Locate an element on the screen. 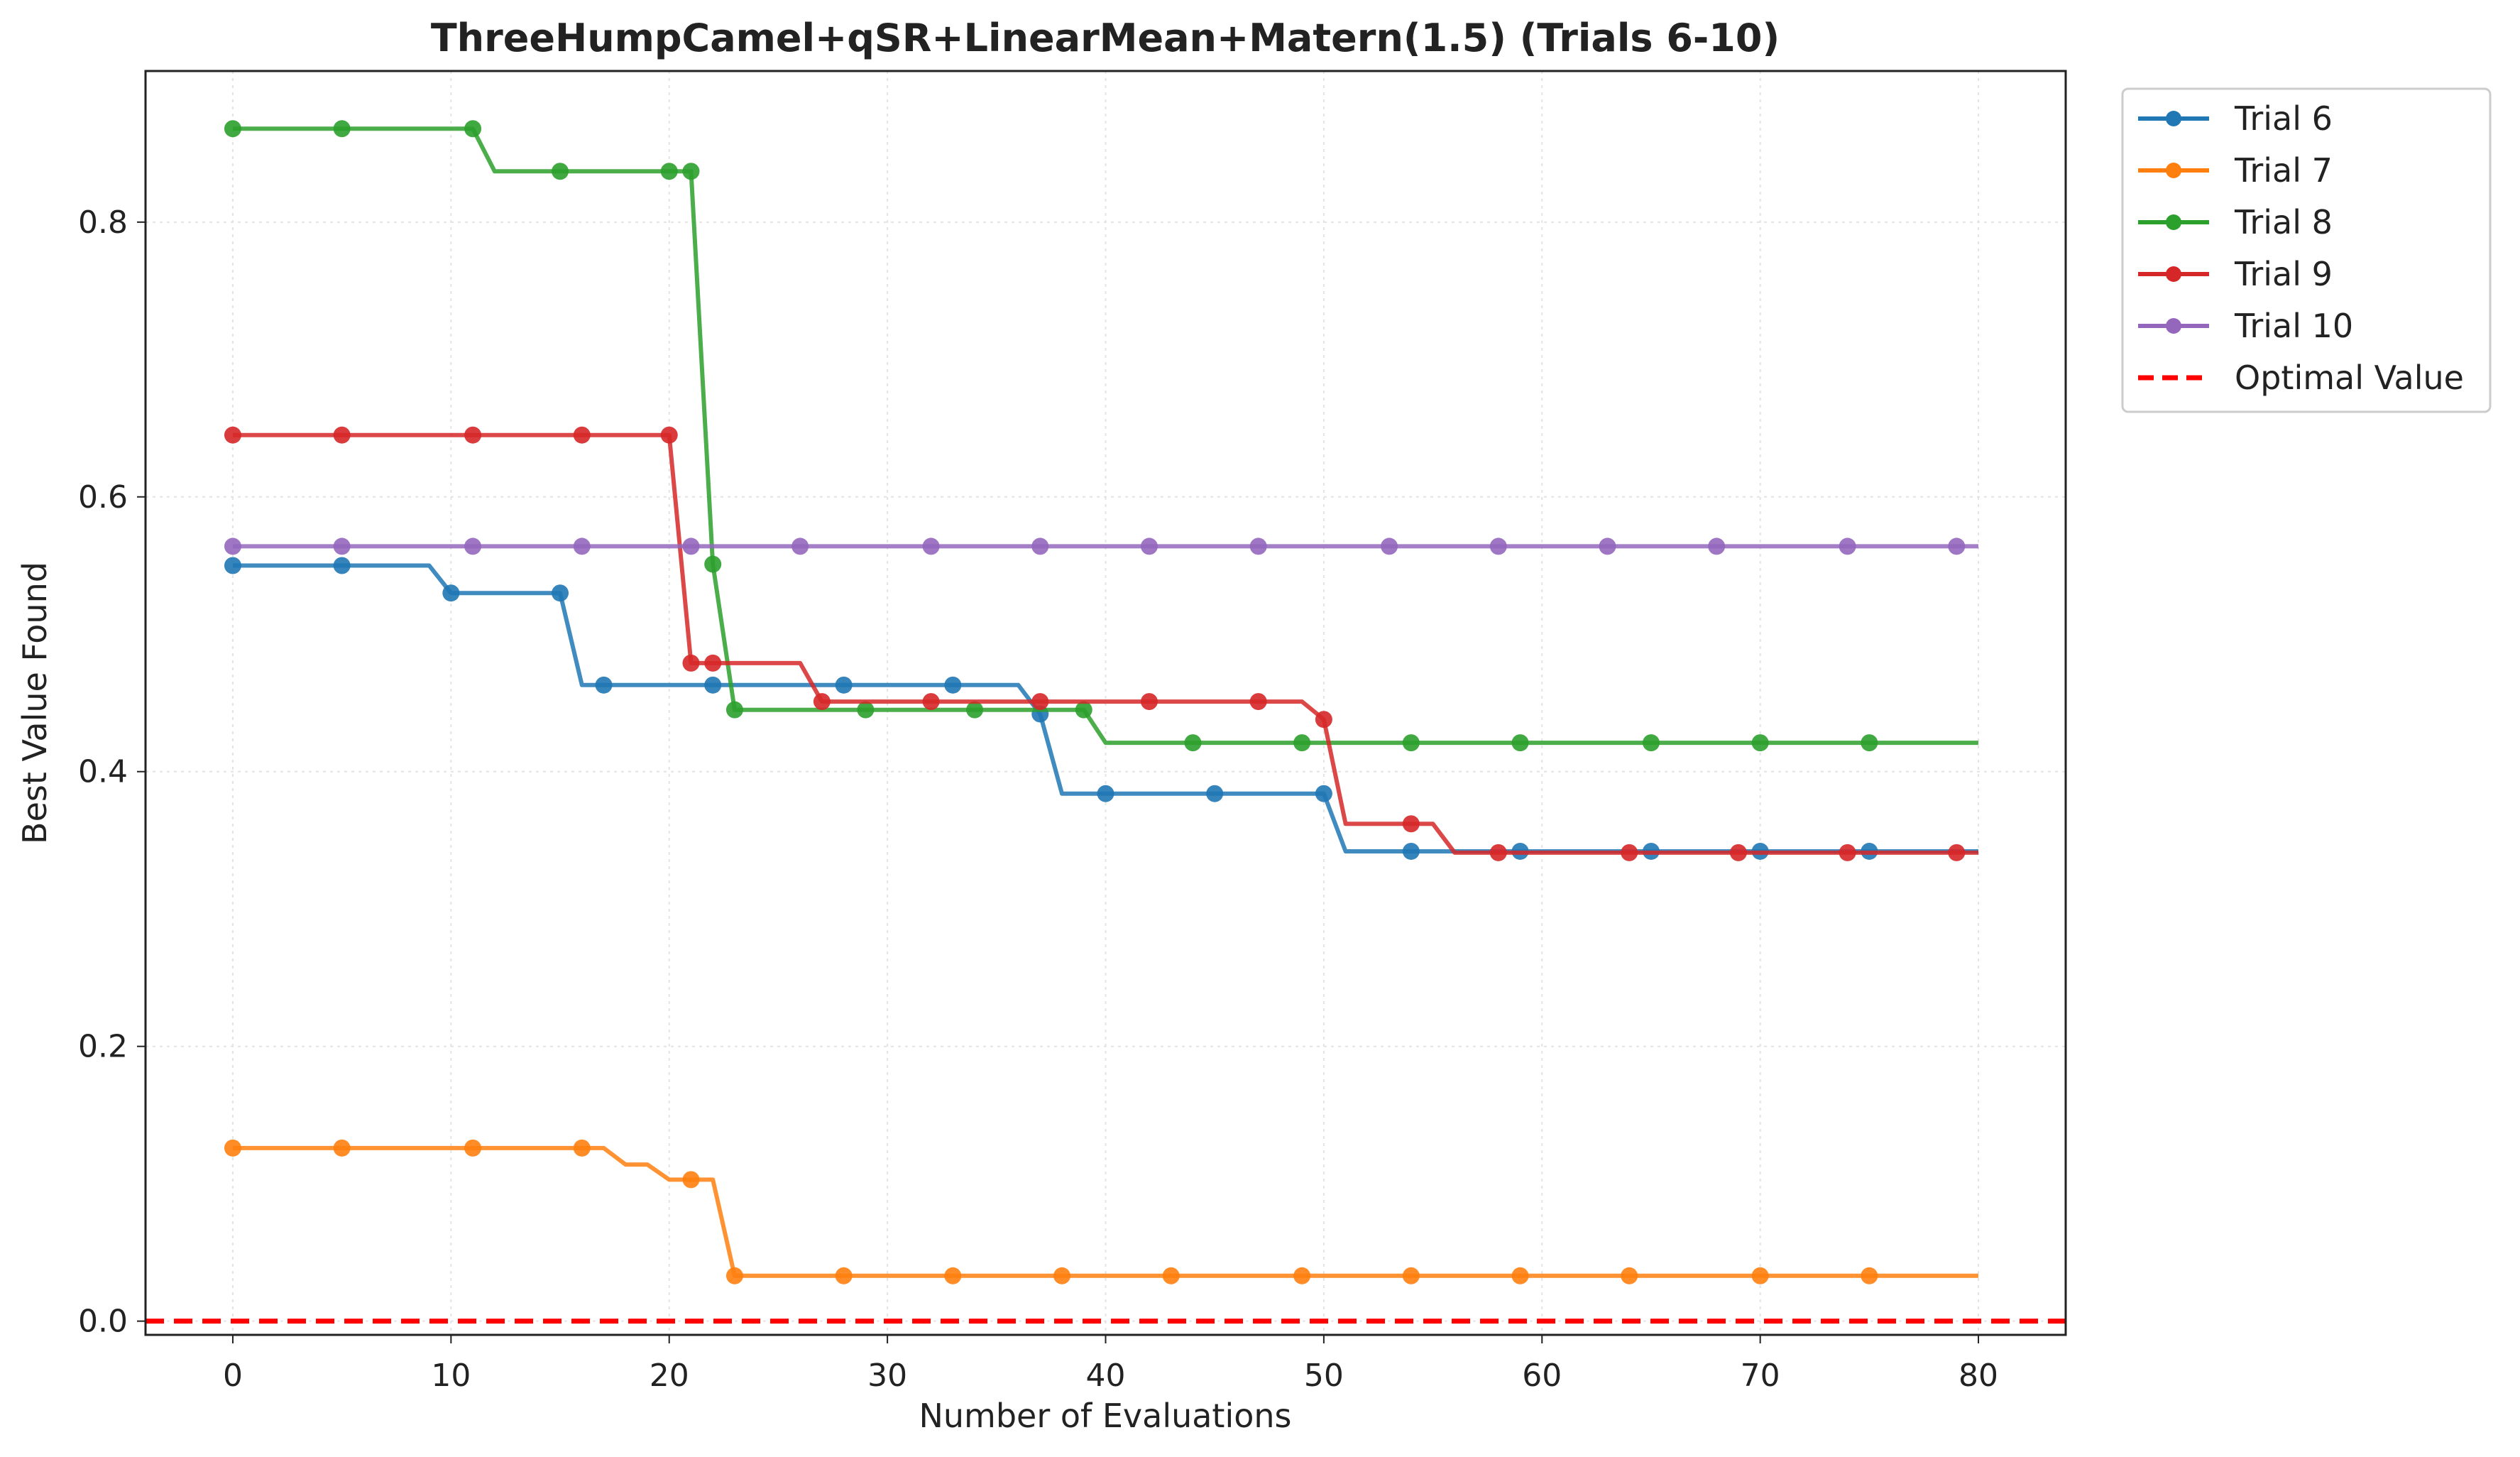 This screenshot has height=1457, width=2520. x-tick-label: 80 is located at coordinates (1979, 1376).